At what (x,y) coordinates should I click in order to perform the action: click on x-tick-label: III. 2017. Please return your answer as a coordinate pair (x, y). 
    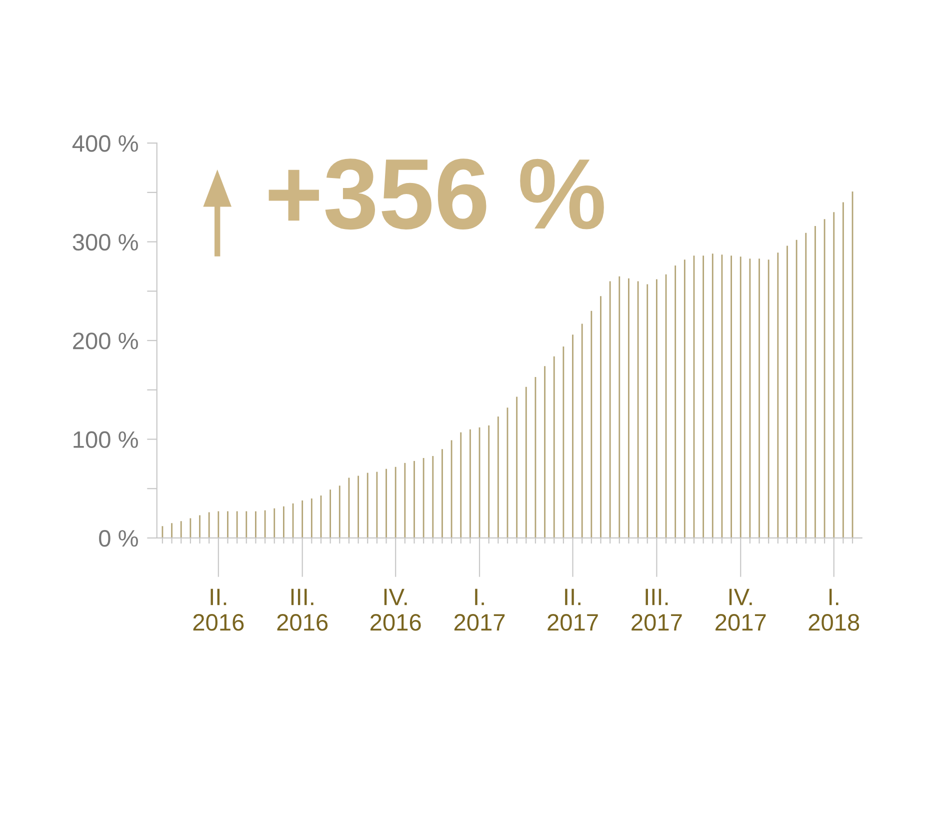
    Looking at the image, I should click on (657, 609).